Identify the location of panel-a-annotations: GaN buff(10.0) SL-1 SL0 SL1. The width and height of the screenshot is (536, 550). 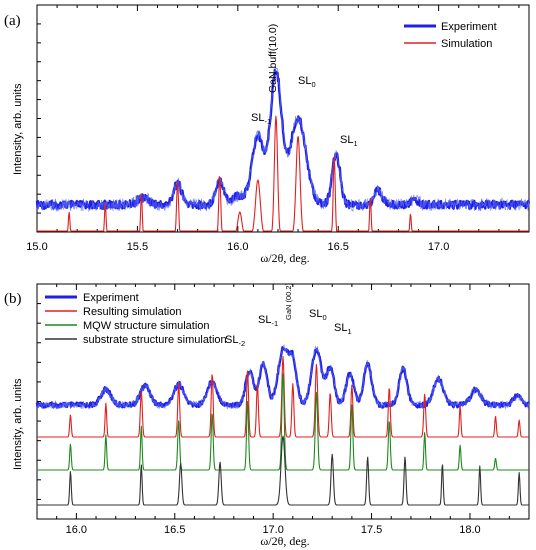
(304, 86).